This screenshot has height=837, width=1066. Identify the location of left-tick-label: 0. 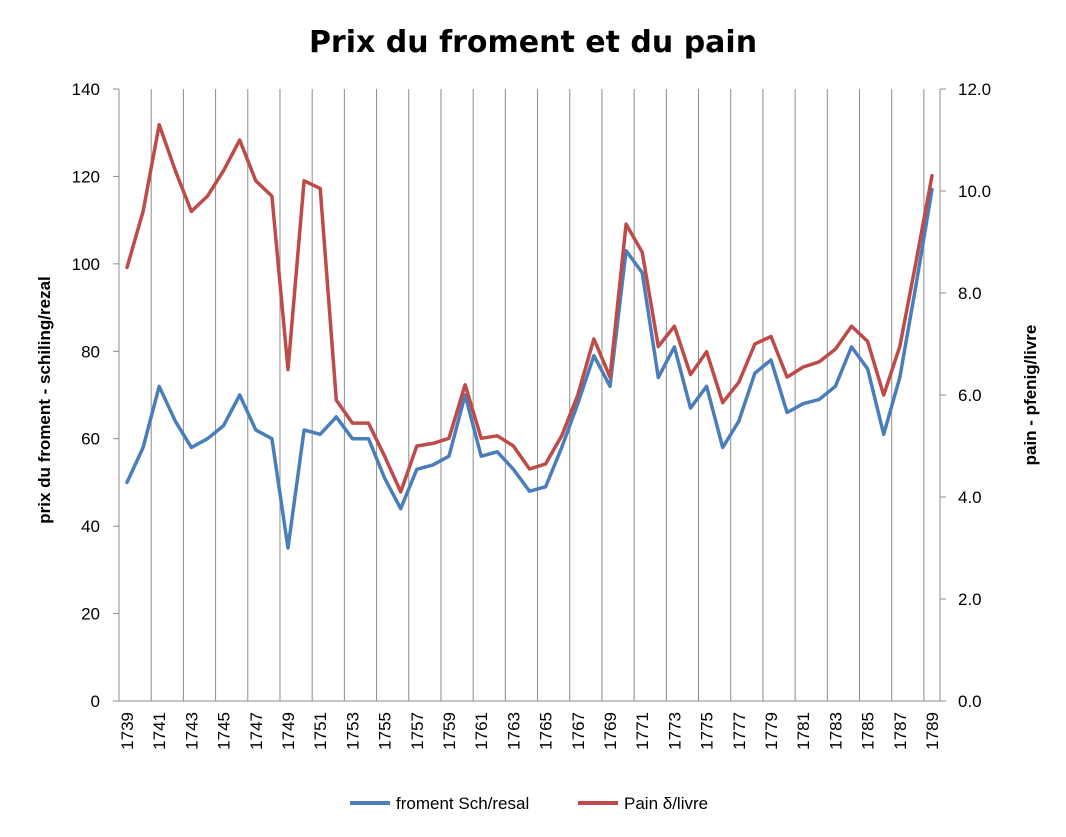
(95, 701).